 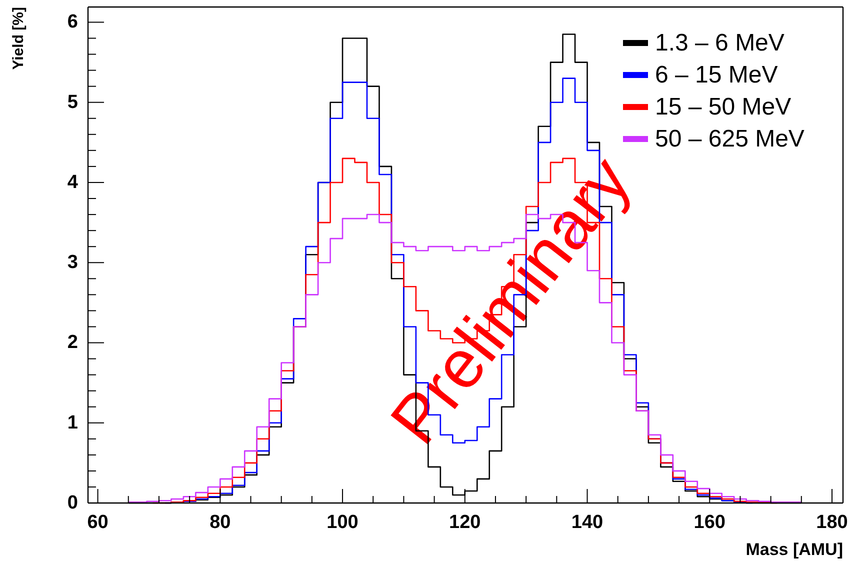 I want to click on legend-label: 1.3 – 6 MeV, so click(x=719, y=43).